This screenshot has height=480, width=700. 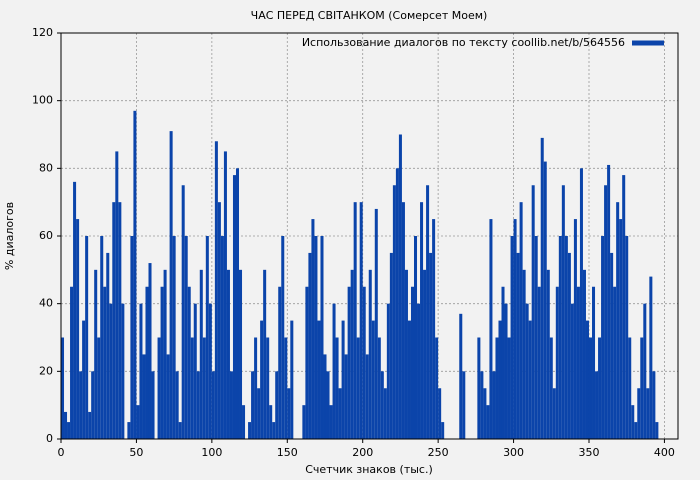 I want to click on chart-title: ЧАС ПЕРЕД СВІТАНКОМ (Сомерсет Моем), so click(x=369, y=15).